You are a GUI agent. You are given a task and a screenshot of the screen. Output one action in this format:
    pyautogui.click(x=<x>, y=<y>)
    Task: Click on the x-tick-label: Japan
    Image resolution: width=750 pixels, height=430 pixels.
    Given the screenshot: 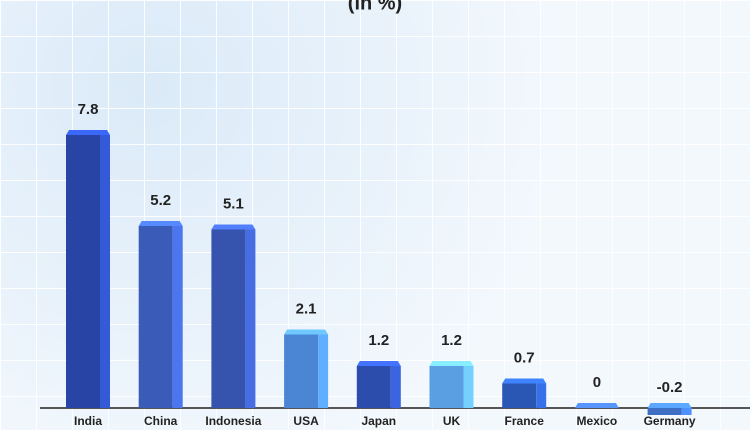 What is the action you would take?
    pyautogui.click(x=378, y=421)
    